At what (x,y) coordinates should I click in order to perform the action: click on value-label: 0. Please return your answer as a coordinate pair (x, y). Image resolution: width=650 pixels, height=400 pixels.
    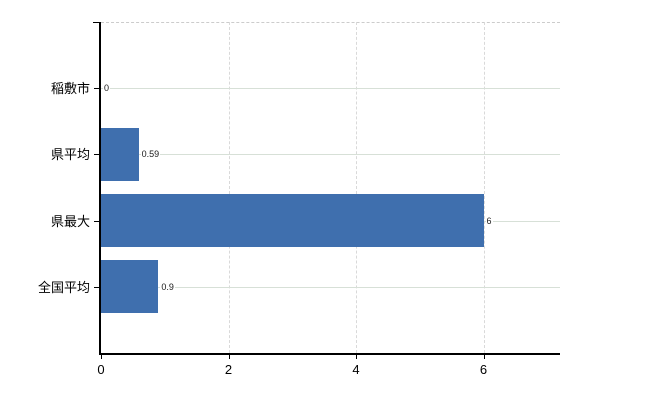
    Looking at the image, I should click on (107, 89).